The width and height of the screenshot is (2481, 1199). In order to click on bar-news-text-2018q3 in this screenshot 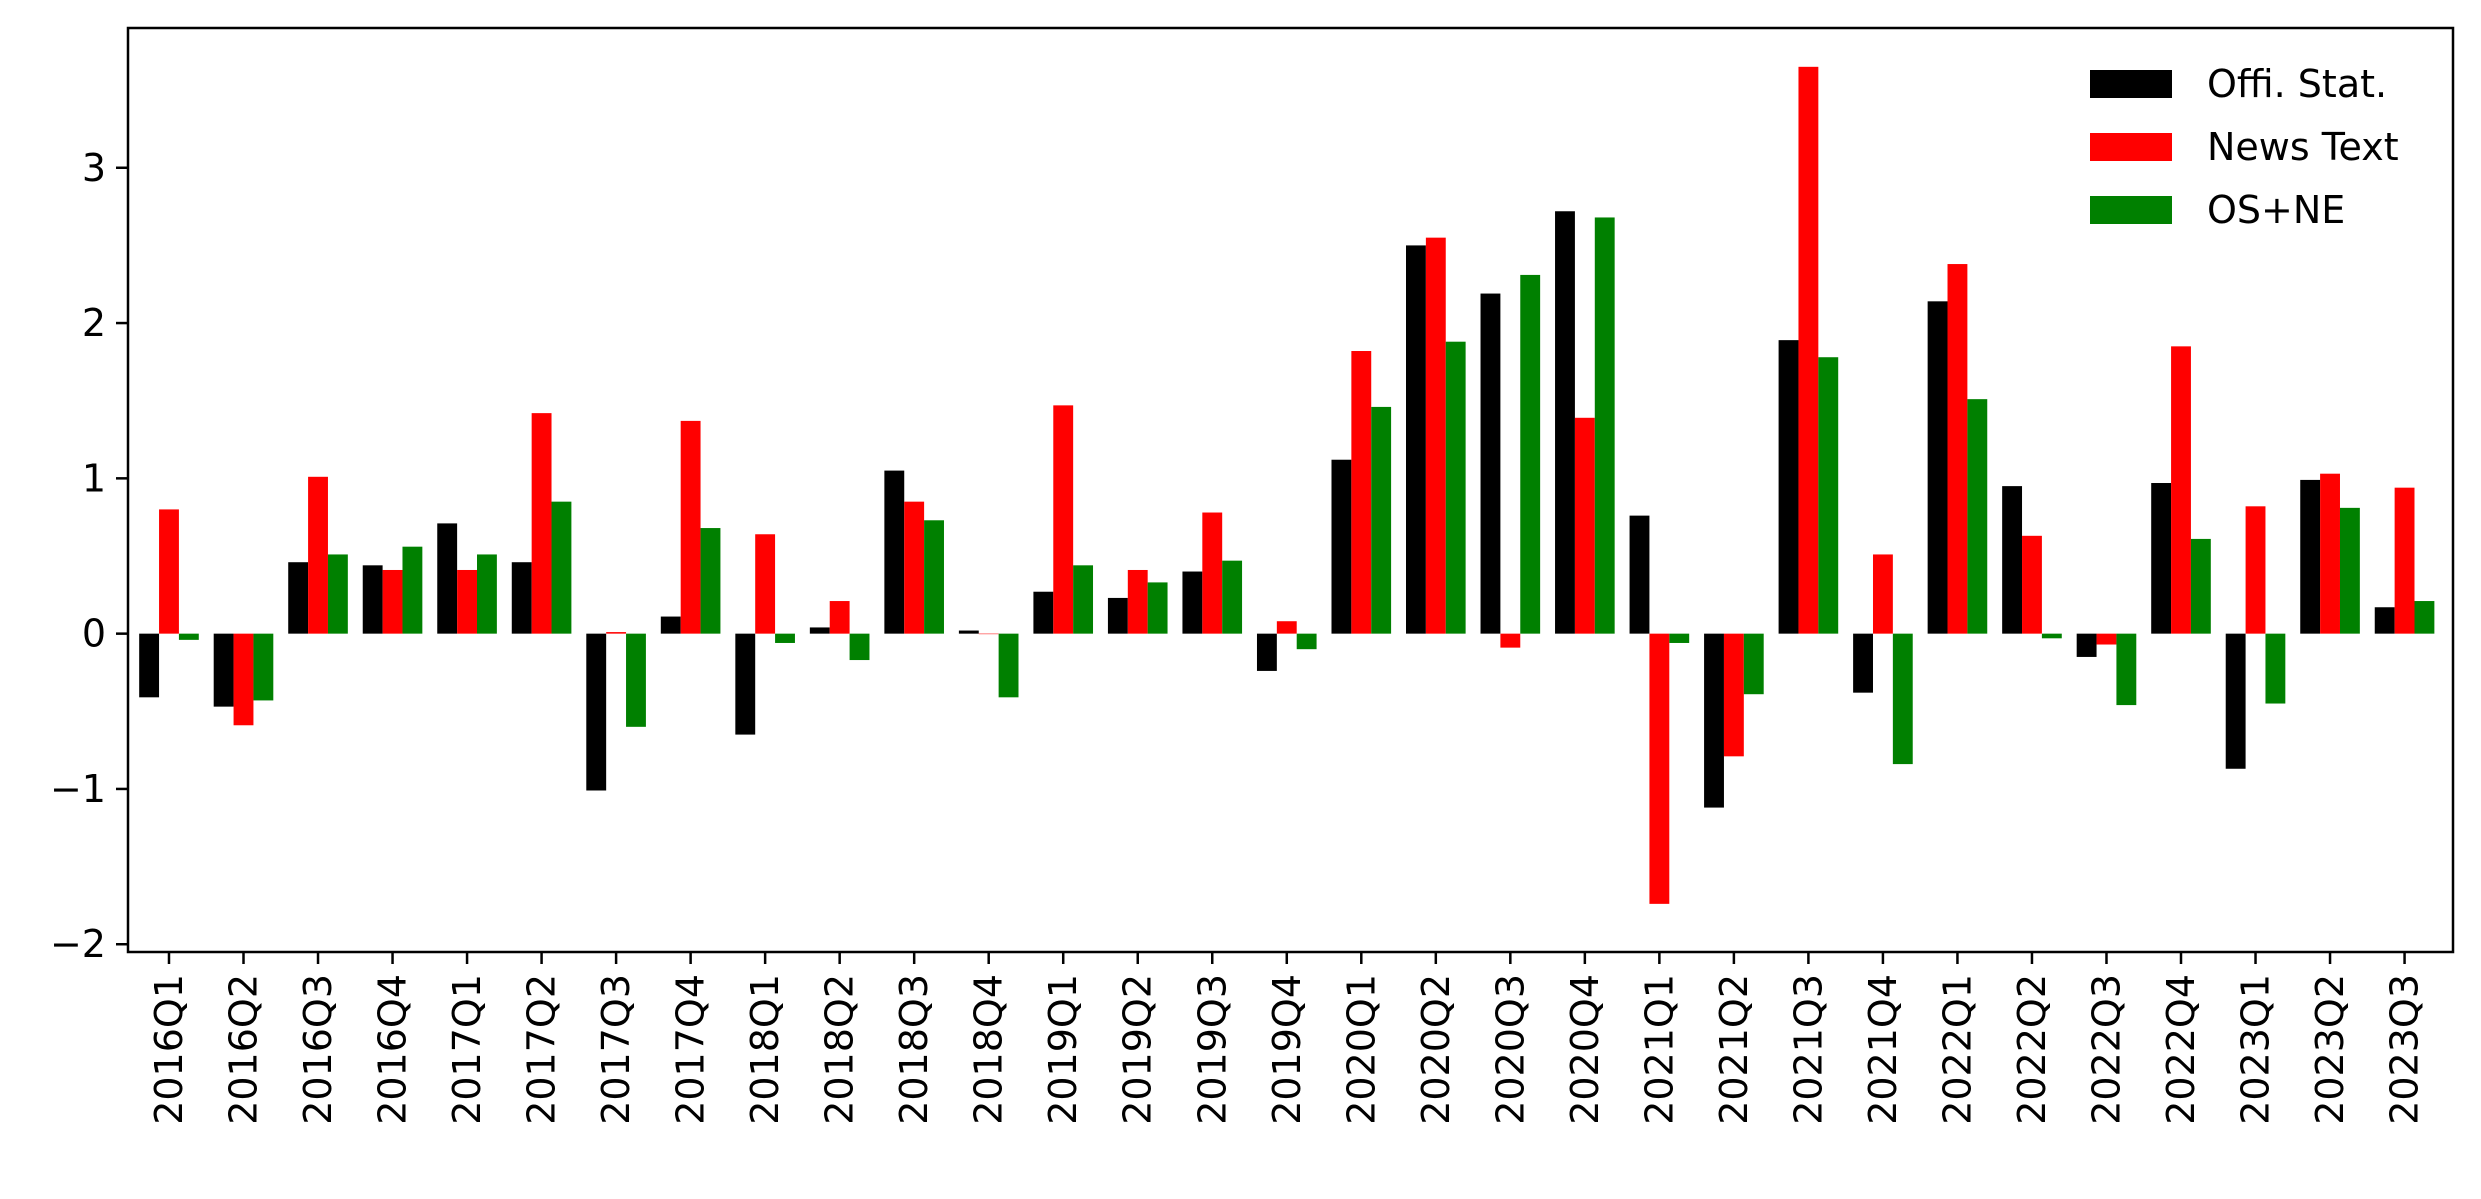, I will do `click(914, 567)`.